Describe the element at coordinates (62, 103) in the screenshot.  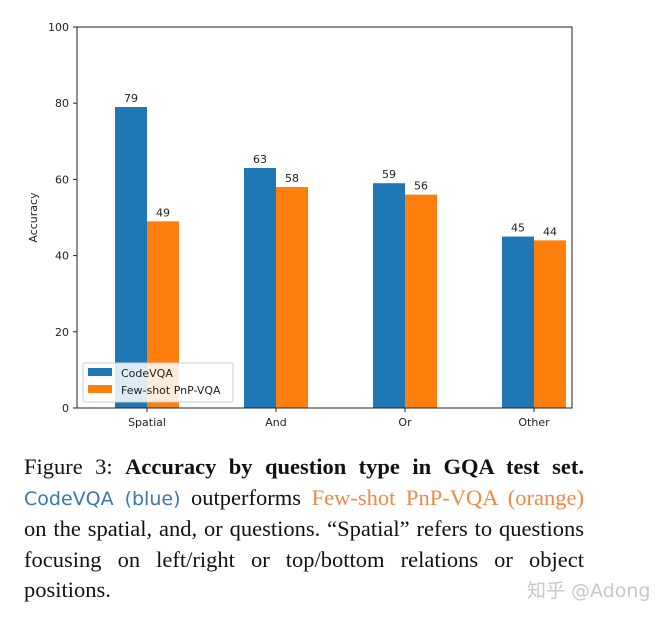
I see `y-tick-label: 80` at that location.